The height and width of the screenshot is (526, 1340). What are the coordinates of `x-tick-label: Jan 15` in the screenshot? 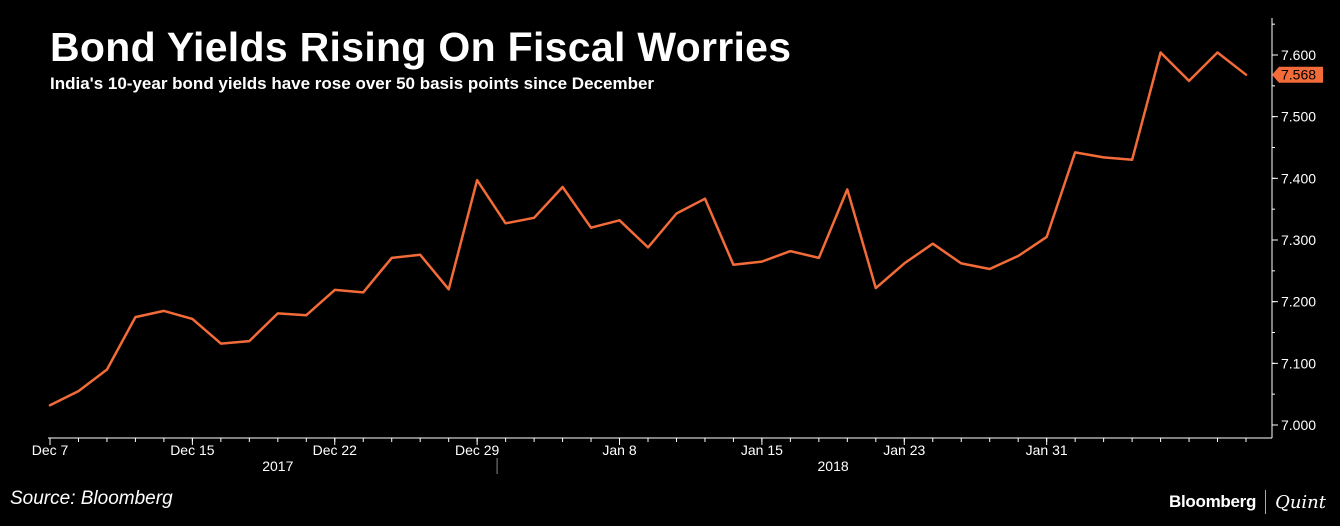 It's located at (762, 450).